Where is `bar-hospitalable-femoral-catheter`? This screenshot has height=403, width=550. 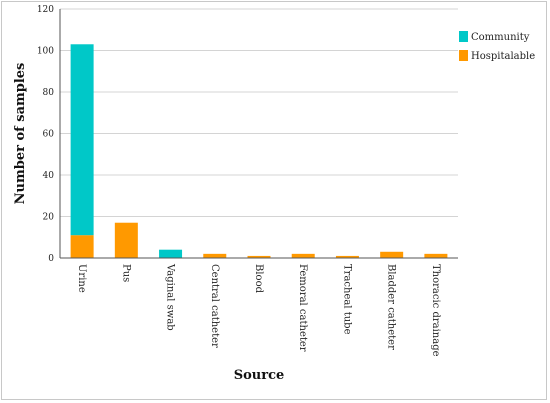
bar-hospitalable-femoral-catheter is located at coordinates (303, 255).